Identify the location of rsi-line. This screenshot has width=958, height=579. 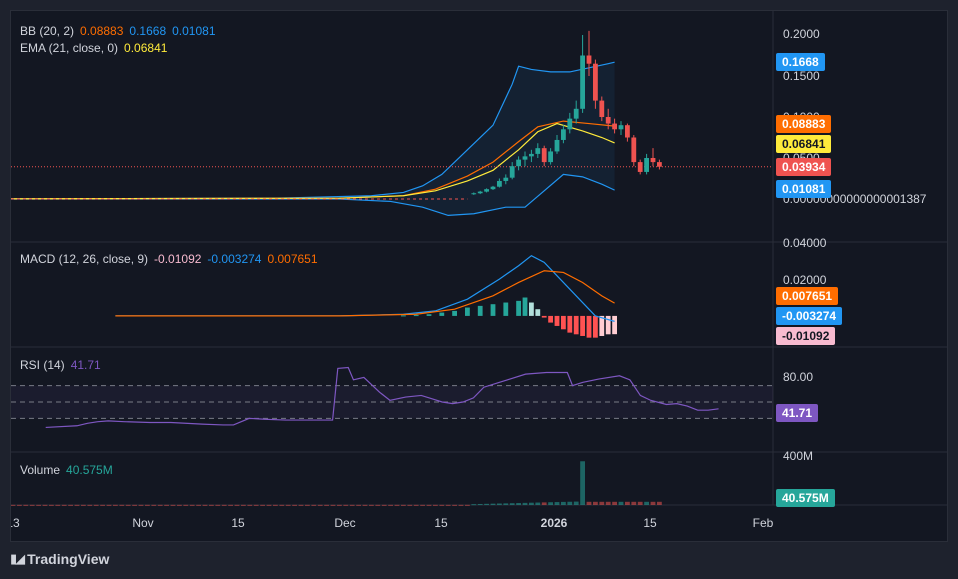
(382, 397).